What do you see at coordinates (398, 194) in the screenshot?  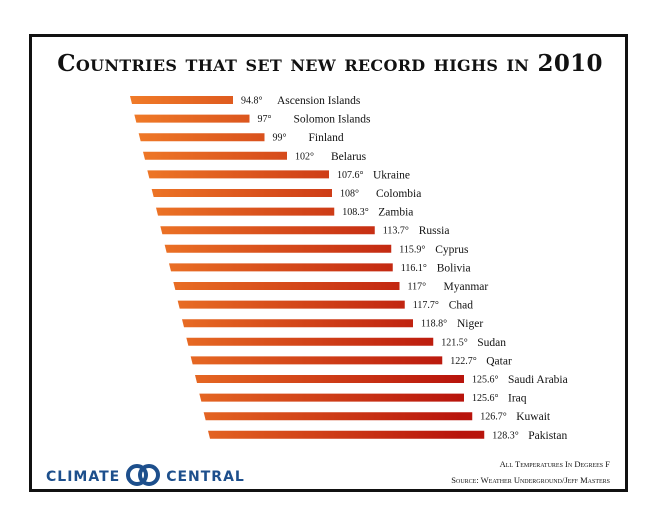 I see `category-label: Colombia` at bounding box center [398, 194].